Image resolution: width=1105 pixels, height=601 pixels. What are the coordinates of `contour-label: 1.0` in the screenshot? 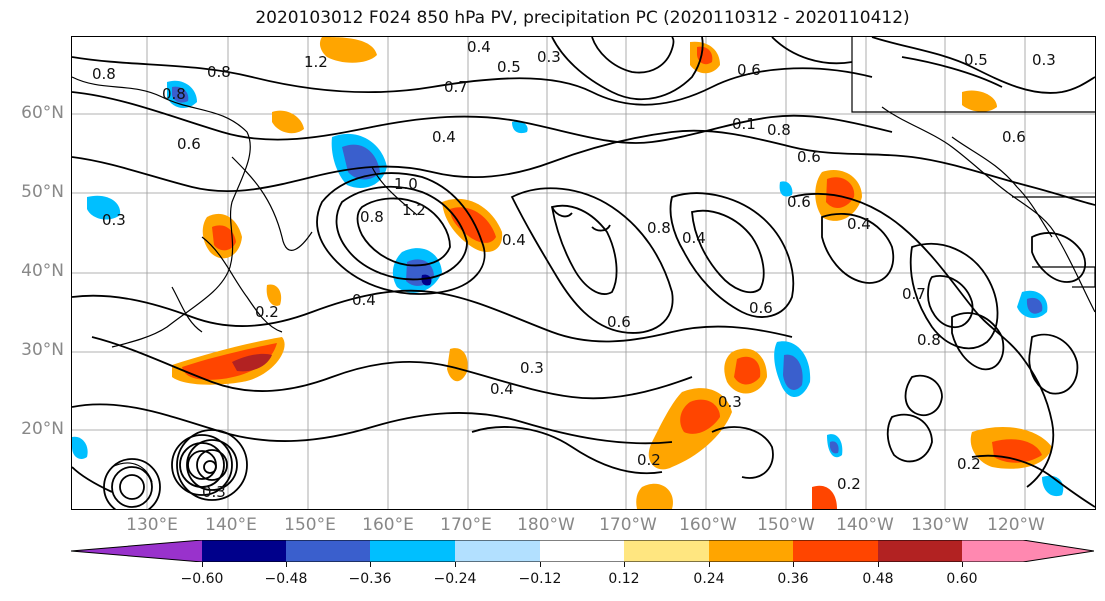 It's located at (406, 184).